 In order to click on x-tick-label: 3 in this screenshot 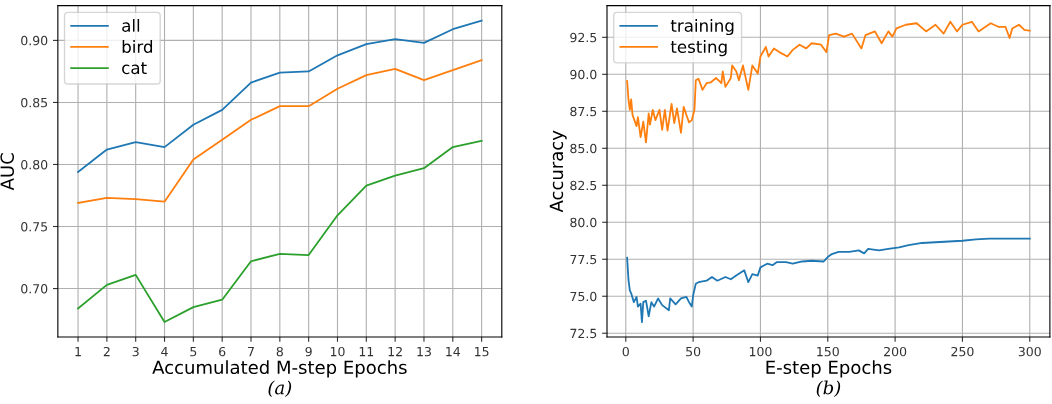, I will do `click(135, 351)`.